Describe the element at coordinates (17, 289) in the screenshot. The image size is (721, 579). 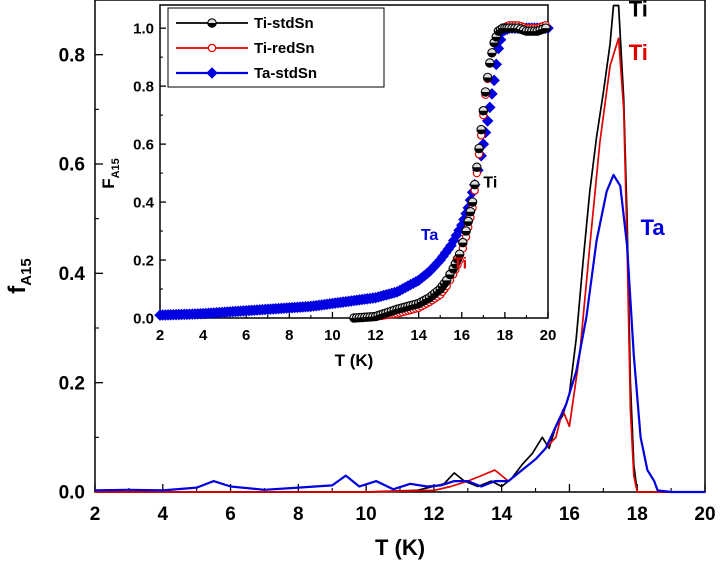
I see `main-y-axis-title-main: f` at that location.